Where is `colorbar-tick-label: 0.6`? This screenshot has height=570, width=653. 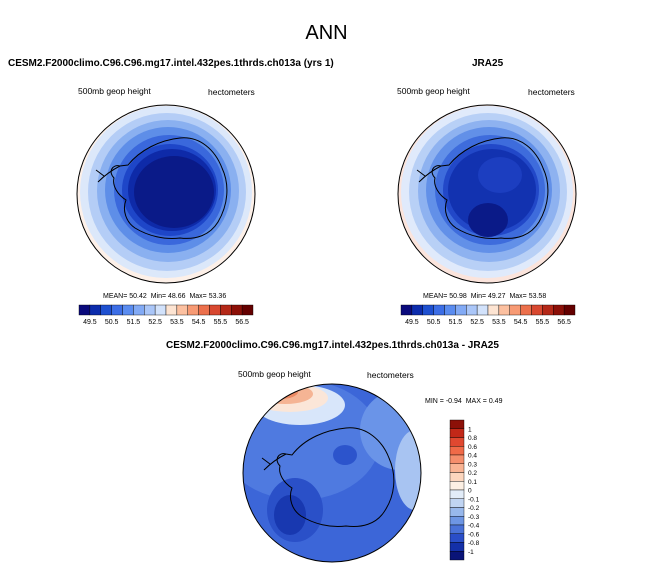
colorbar-tick-label: 0.6 is located at coordinates (472, 447).